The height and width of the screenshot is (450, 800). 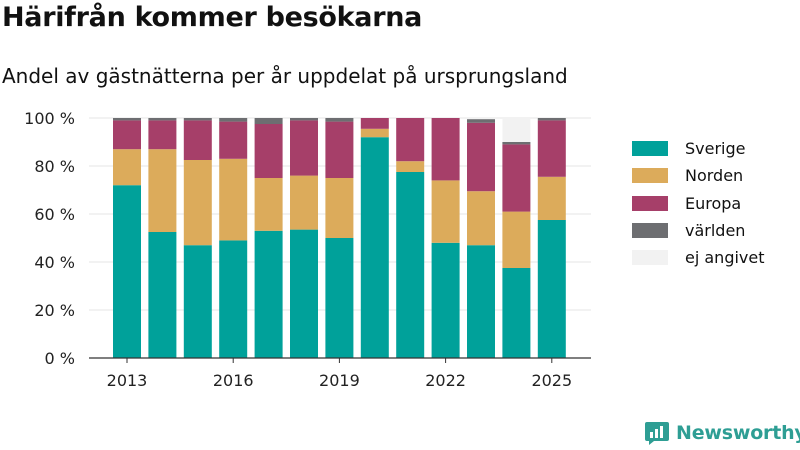 What do you see at coordinates (54, 262) in the screenshot?
I see `y-tick-label: 40 %` at bounding box center [54, 262].